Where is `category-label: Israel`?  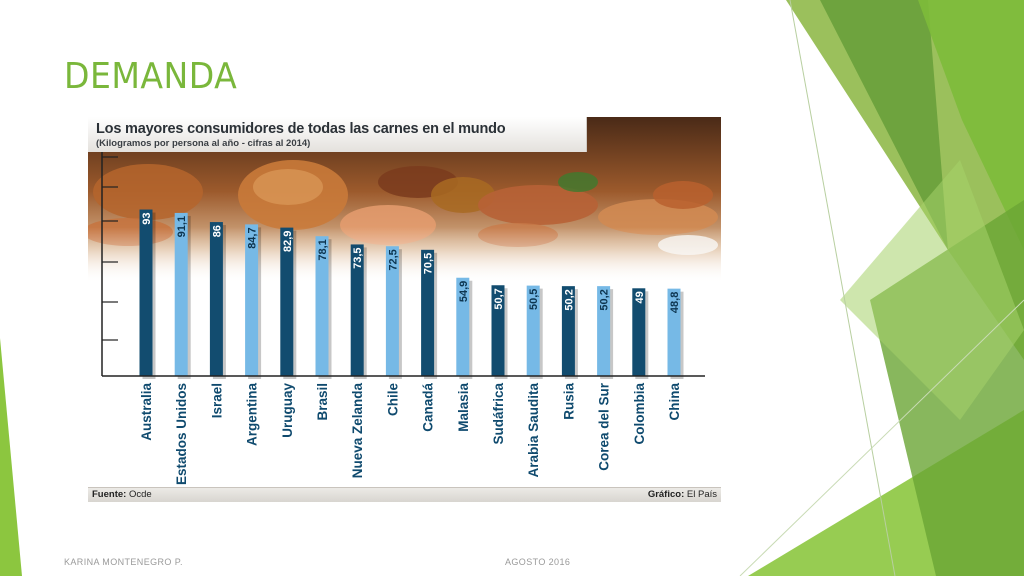
category-label: Israel is located at coordinates (216, 400).